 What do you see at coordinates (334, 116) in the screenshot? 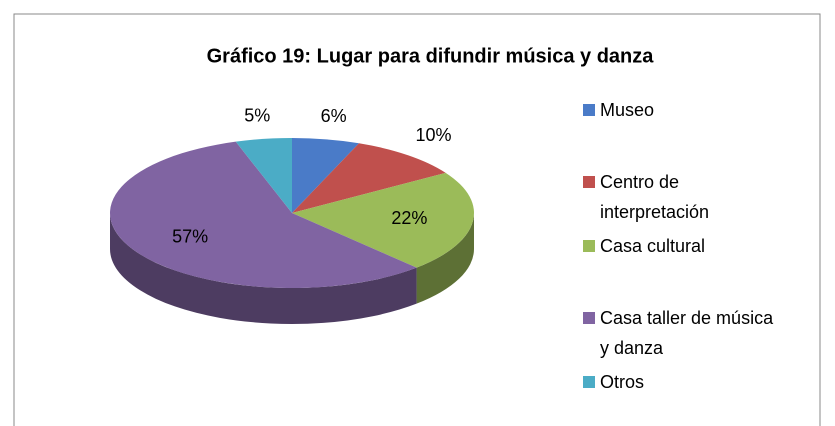
I see `data-label: 6%` at bounding box center [334, 116].